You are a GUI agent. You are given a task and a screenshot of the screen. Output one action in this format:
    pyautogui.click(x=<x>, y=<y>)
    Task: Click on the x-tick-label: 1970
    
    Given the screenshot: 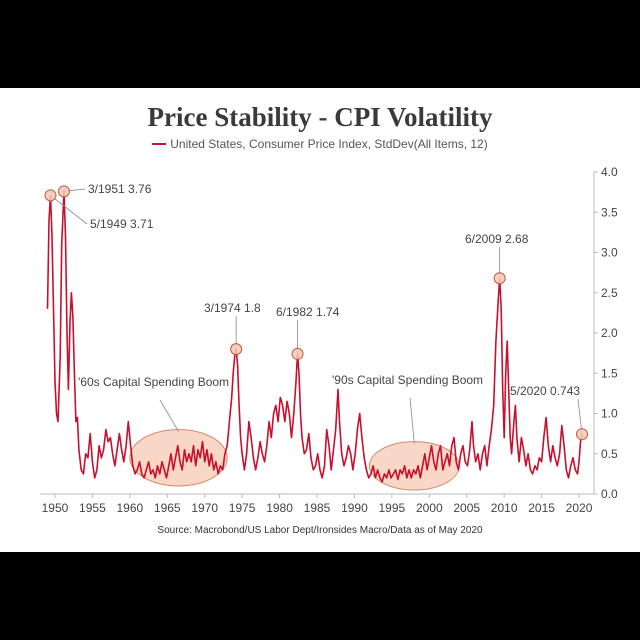 What is the action you would take?
    pyautogui.click(x=204, y=508)
    